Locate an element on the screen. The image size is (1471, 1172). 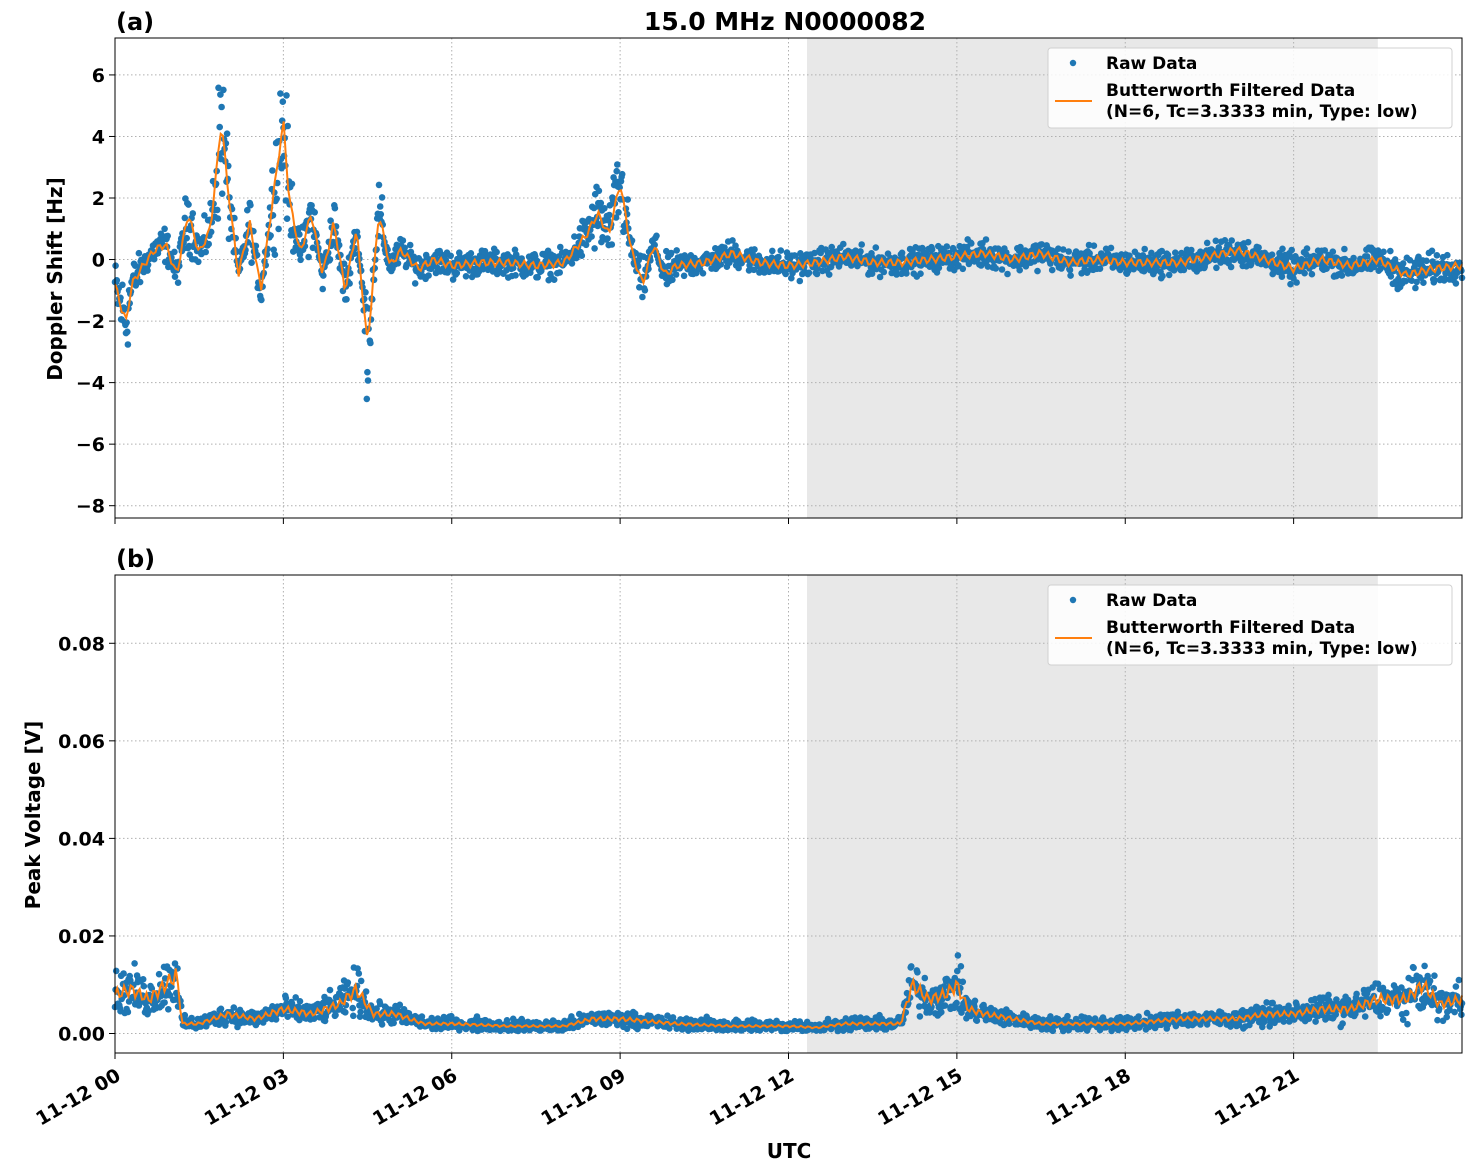
y-tick-label: 0.06 is located at coordinates (81, 742).